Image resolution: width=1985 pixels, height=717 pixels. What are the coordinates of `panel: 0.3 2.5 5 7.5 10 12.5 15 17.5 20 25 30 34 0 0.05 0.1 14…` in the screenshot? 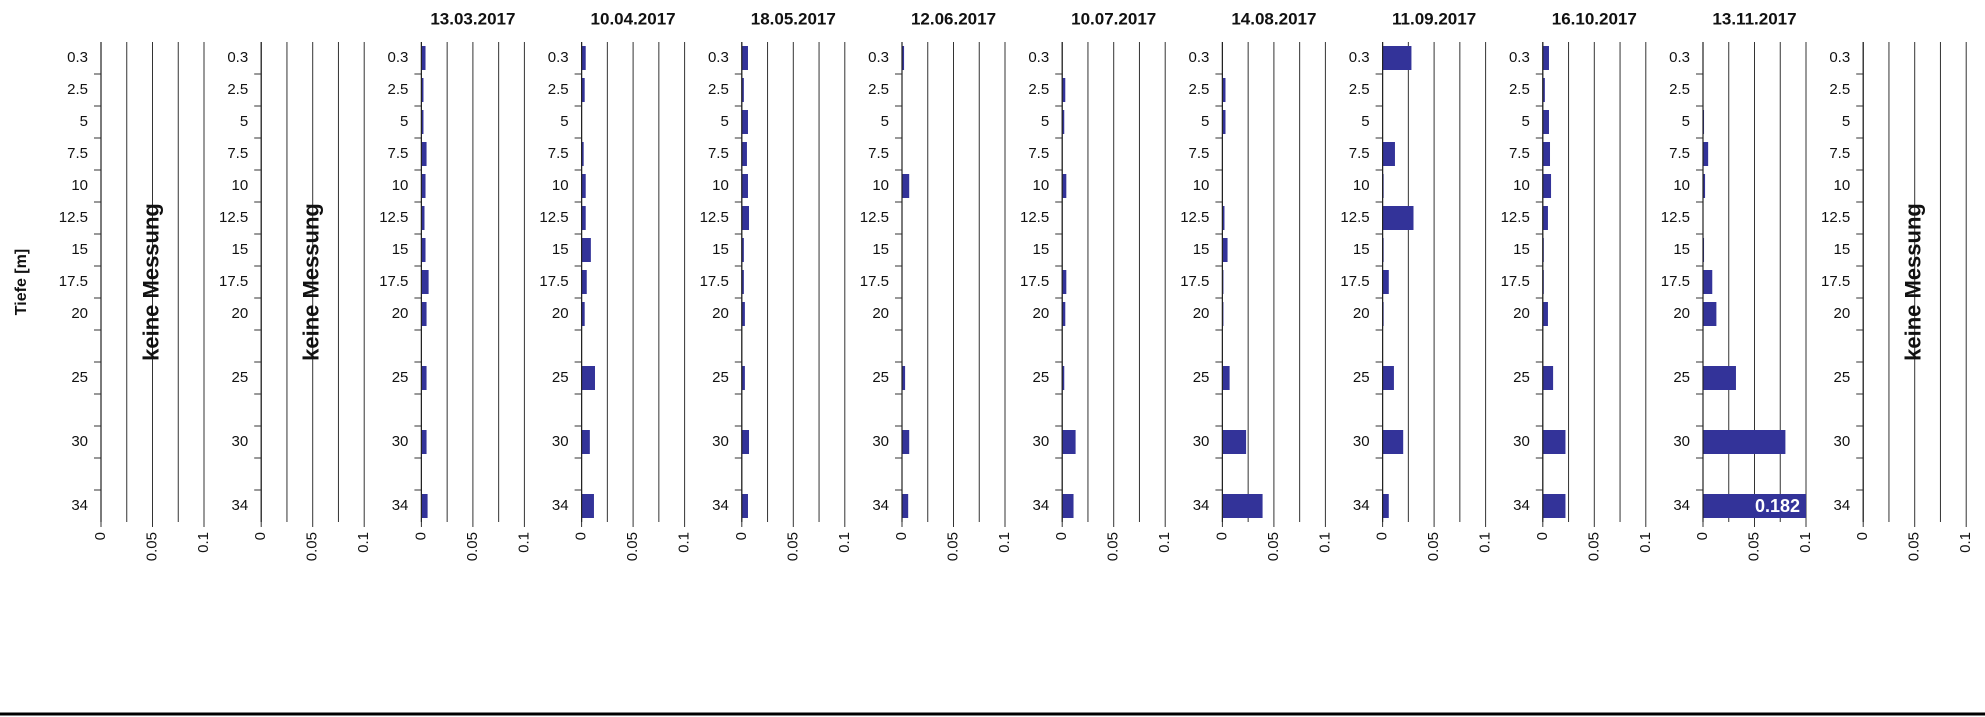 It's located at (1256, 285).